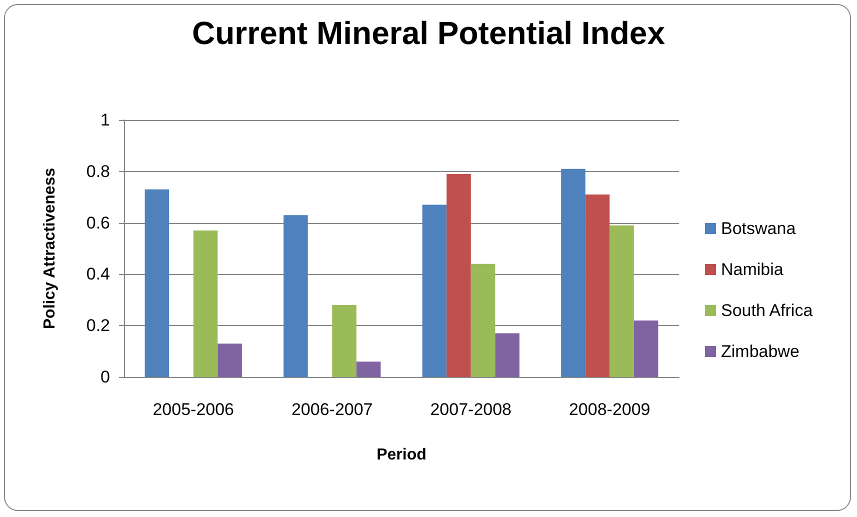  Describe the element at coordinates (50, 249) in the screenshot. I see `y-axis-title: Policy Attractiveness` at that location.